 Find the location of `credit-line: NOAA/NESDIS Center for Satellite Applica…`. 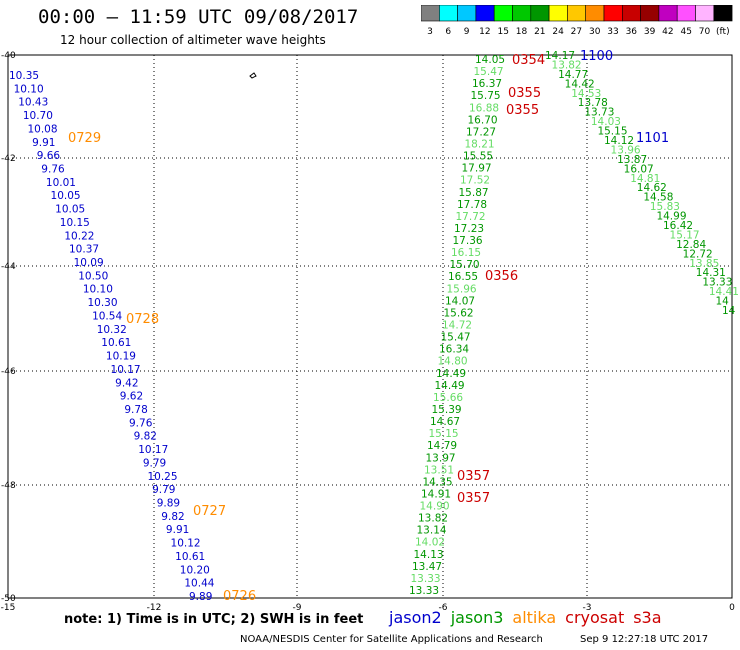

credit-line: NOAA/NESDIS Center for Satellite Applica… is located at coordinates (391, 639).